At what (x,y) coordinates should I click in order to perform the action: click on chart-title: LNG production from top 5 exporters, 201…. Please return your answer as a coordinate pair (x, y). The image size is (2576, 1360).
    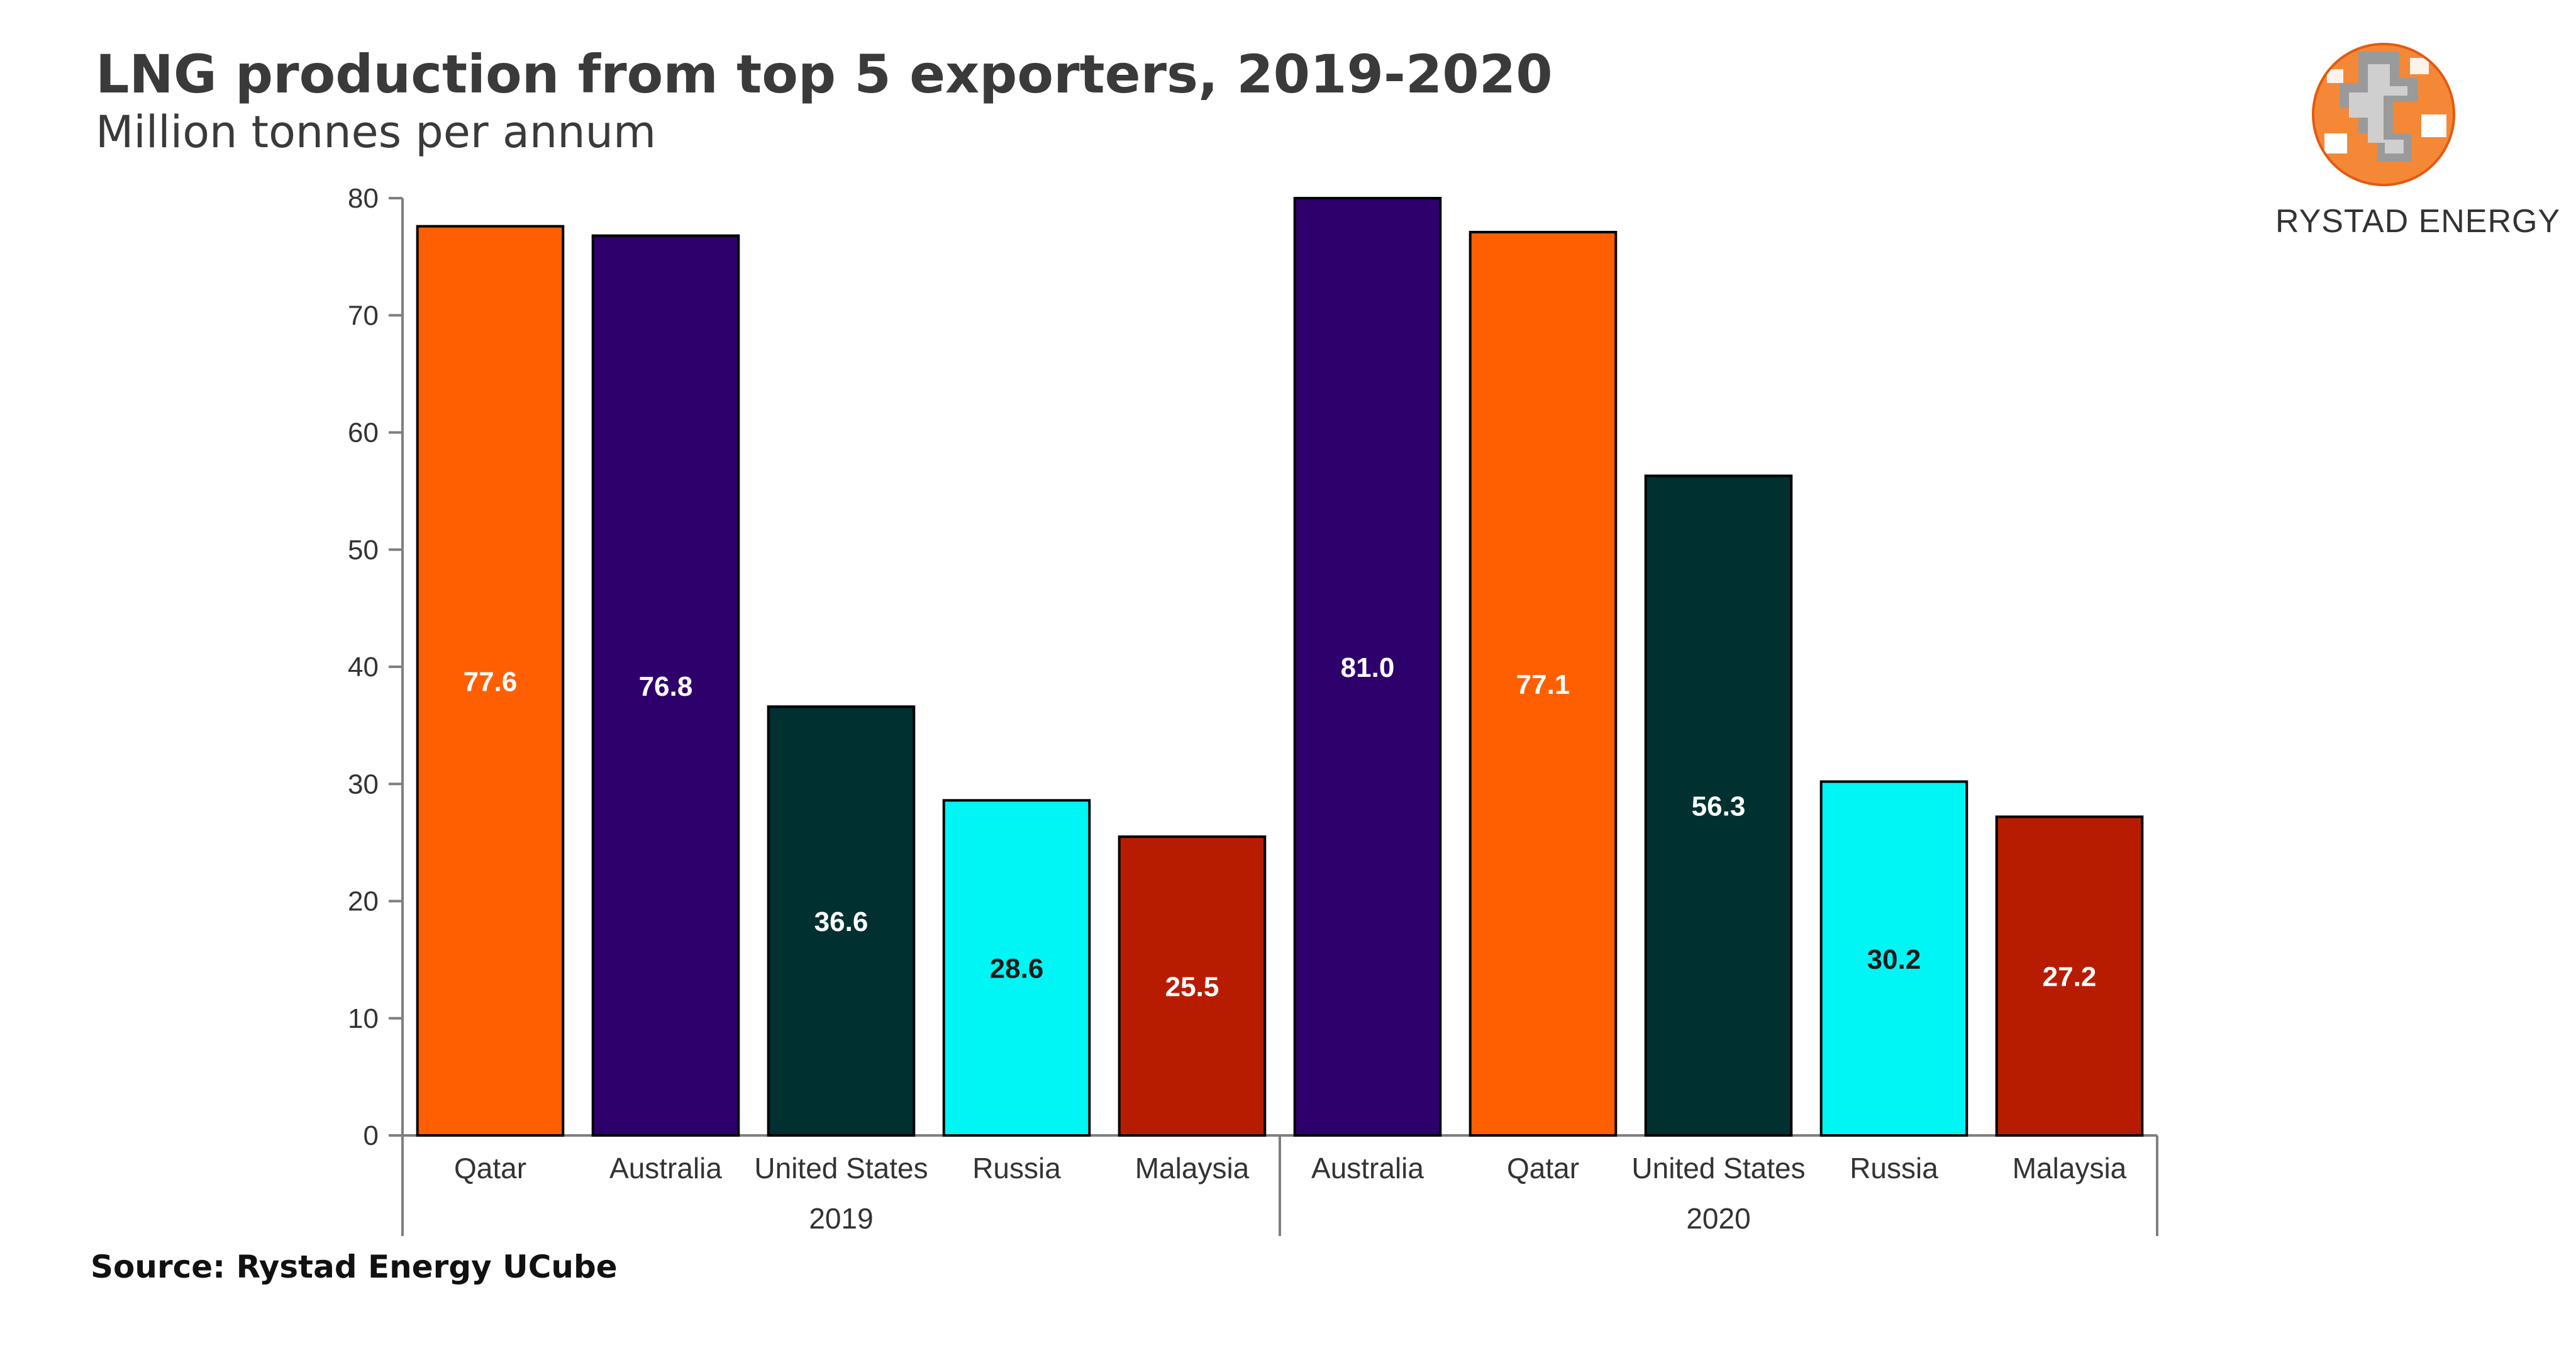
    Looking at the image, I should click on (824, 74).